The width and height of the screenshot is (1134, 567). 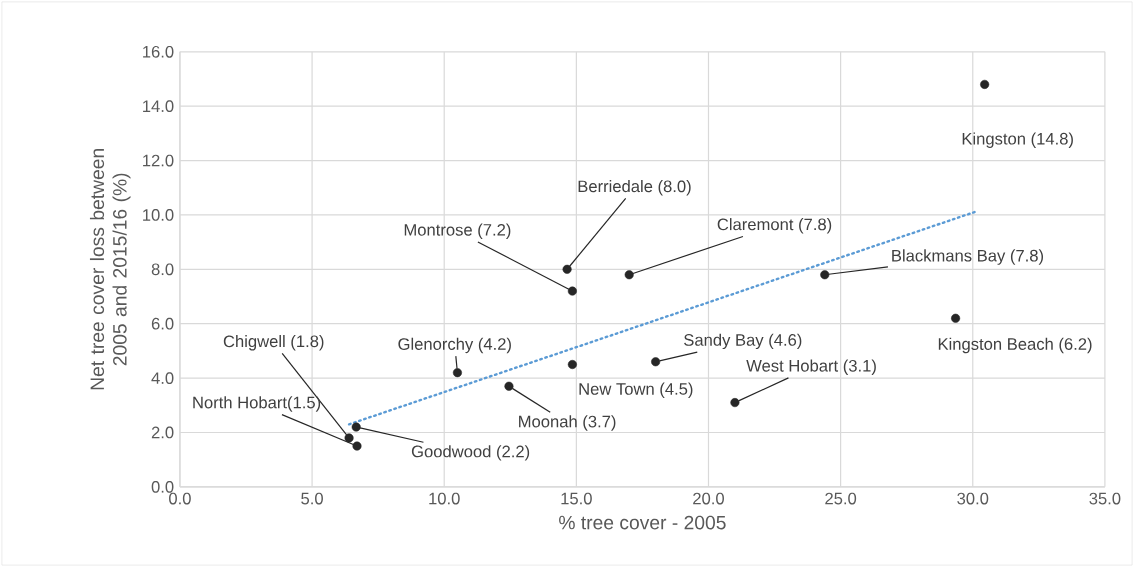 I want to click on x-tick-label: 20.0, so click(x=708, y=498).